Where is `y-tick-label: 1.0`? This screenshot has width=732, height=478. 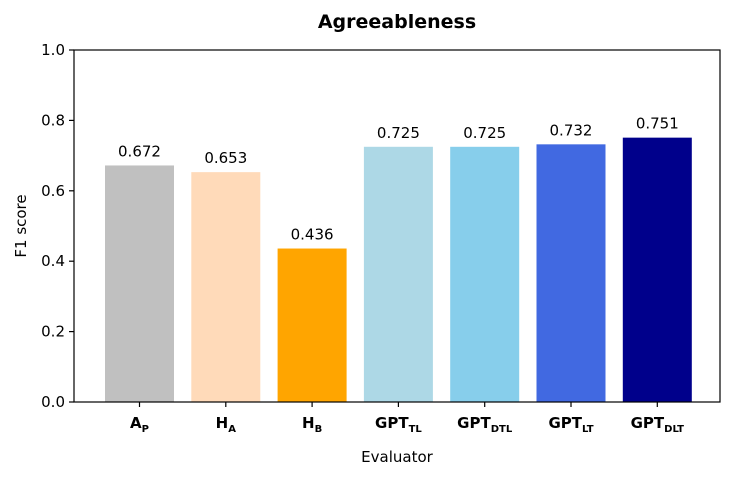
y-tick-label: 1.0 is located at coordinates (53, 50).